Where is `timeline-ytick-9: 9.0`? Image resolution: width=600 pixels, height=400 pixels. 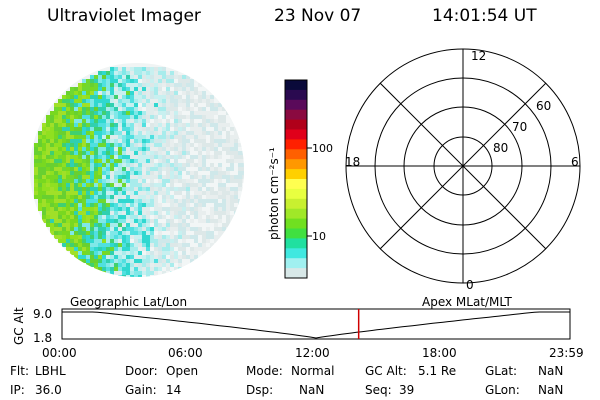 timeline-ytick-9: 9.0 is located at coordinates (42, 314).